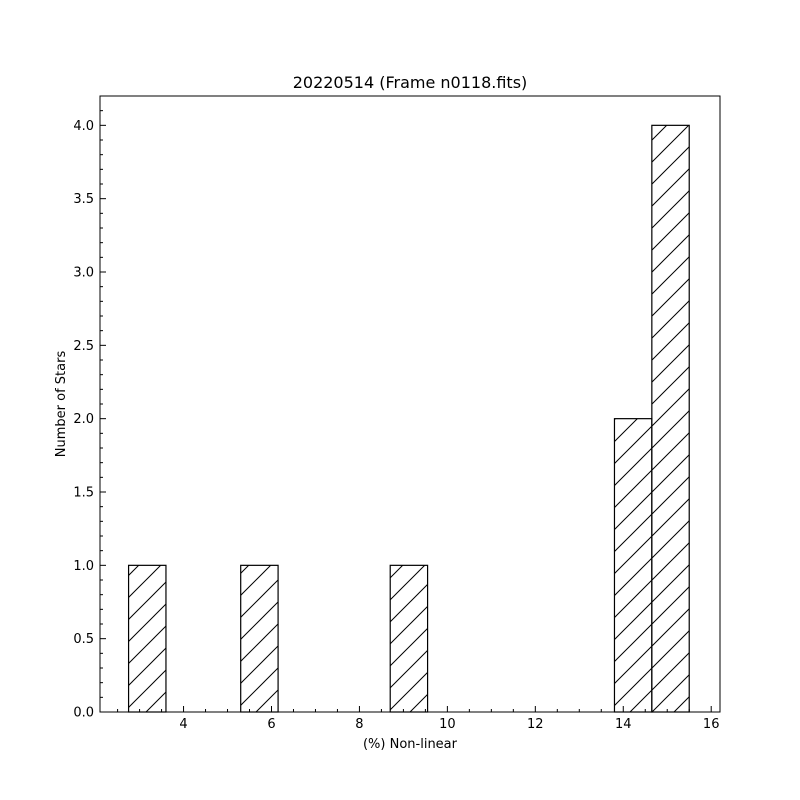 This screenshot has height=800, width=800. What do you see at coordinates (359, 724) in the screenshot?
I see `x-tick-label: 8` at bounding box center [359, 724].